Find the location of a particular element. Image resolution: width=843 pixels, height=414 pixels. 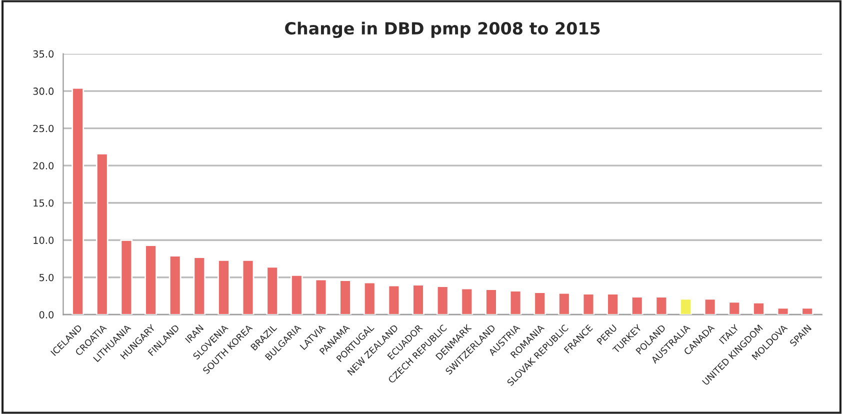

y-tick-label: 5.0 is located at coordinates (46, 278).